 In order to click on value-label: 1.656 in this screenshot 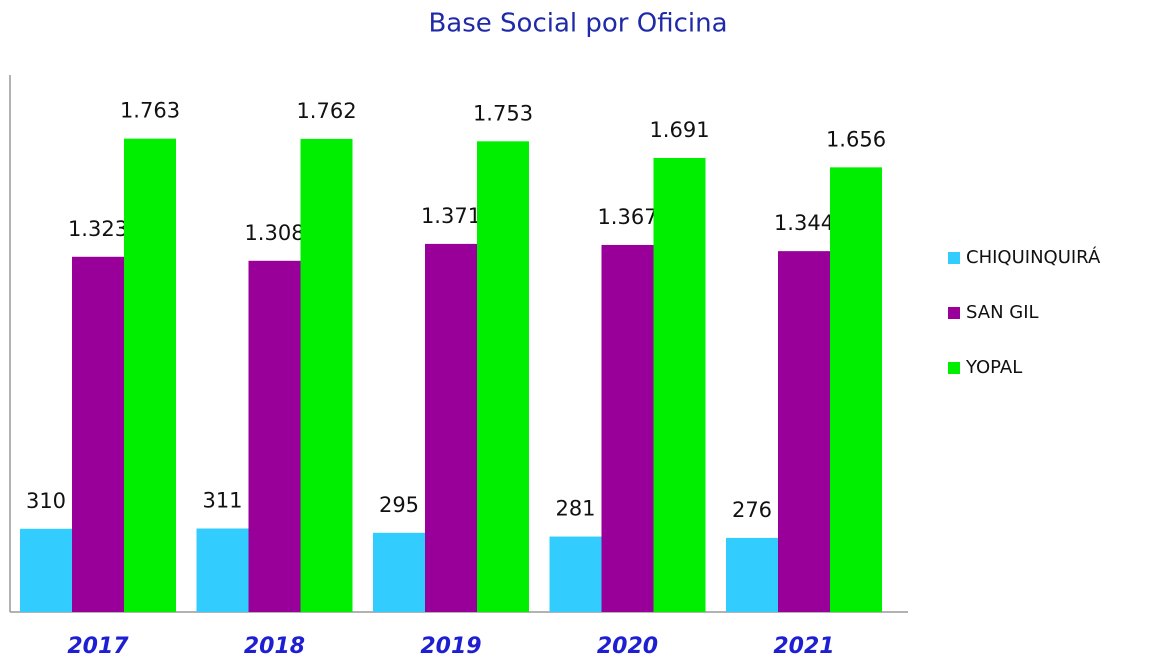, I will do `click(856, 139)`.